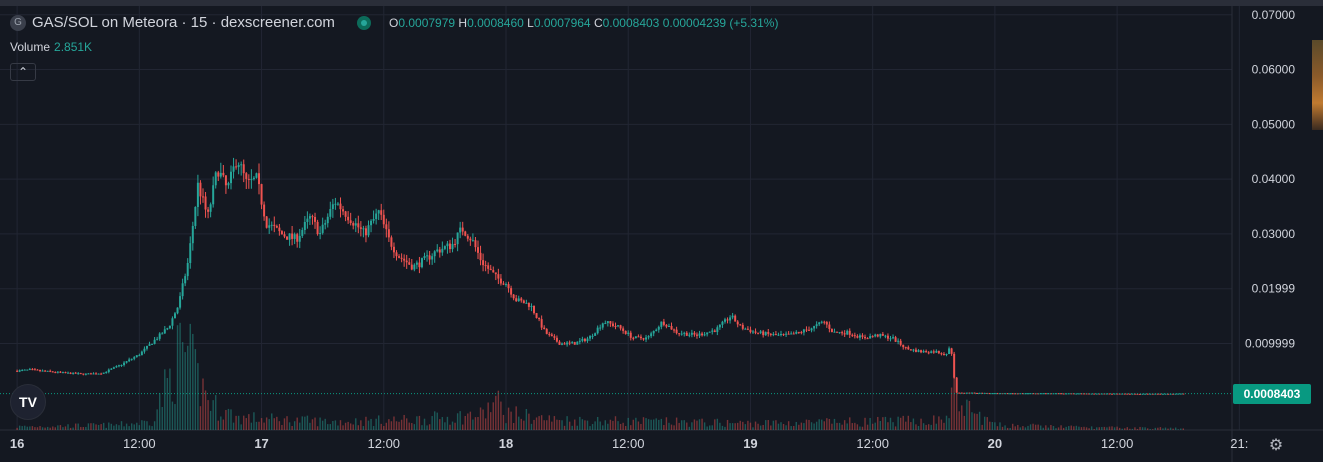 Image resolution: width=1323 pixels, height=462 pixels. Describe the element at coordinates (629, 443) in the screenshot. I see `time-axis: 16 12:00 17 12:00 18 12:00 19 12:00 20 12:00 21:` at that location.